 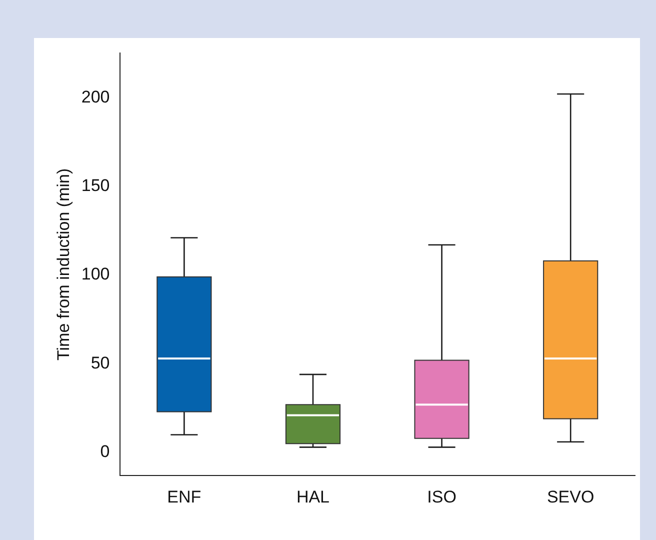 What do you see at coordinates (95, 274) in the screenshot?
I see `y-tick-label: 100` at bounding box center [95, 274].